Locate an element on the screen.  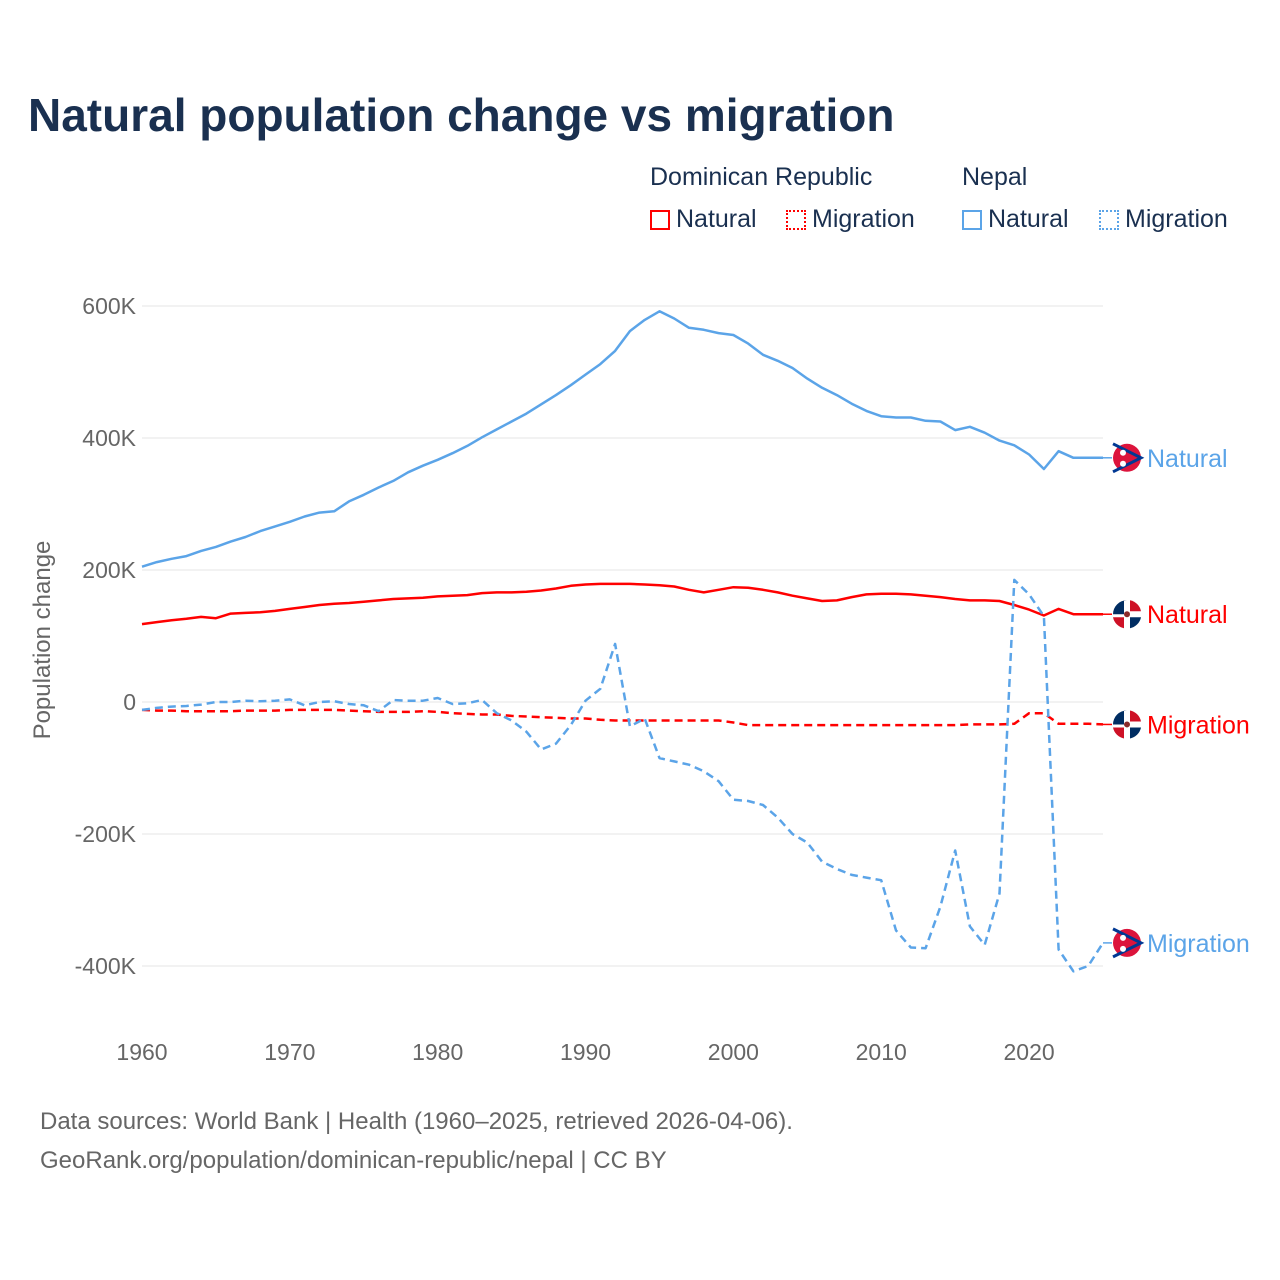
x-tick-label: 2000 is located at coordinates (733, 1052).